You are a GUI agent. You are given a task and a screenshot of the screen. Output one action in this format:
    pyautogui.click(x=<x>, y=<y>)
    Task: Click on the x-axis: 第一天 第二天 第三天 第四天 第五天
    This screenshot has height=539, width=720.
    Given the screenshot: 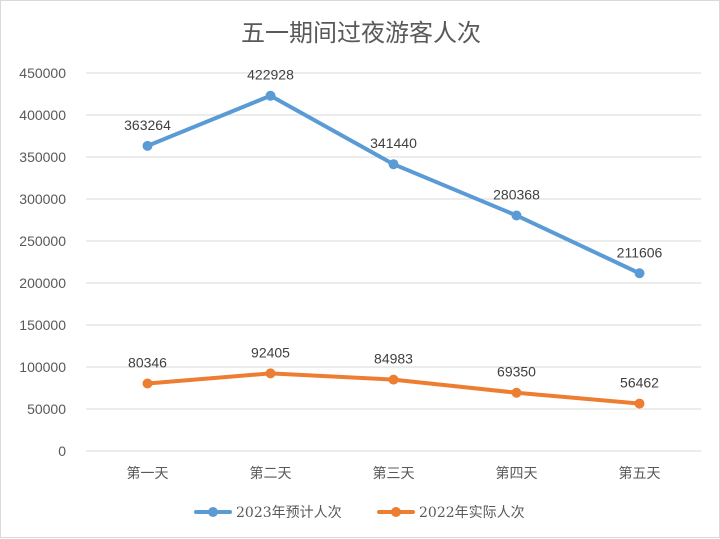 What is the action you would take?
    pyautogui.click(x=394, y=473)
    